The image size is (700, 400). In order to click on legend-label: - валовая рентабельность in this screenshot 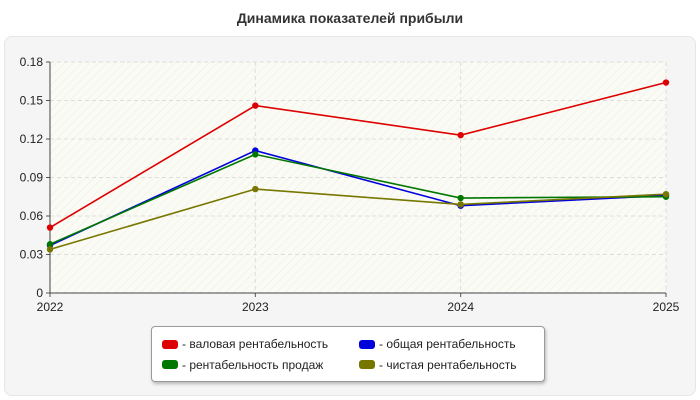, I will do `click(255, 344)`.